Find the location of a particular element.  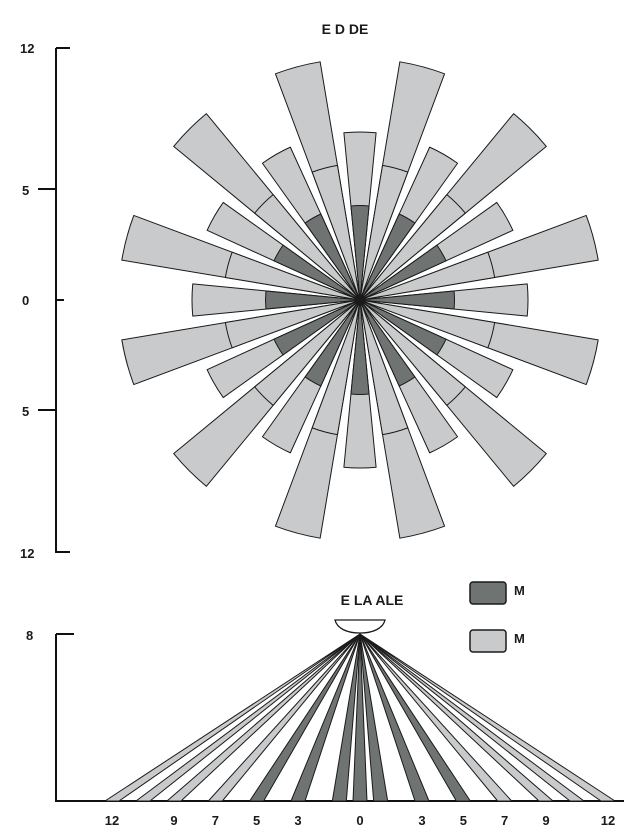

side-x-tick-labels: 12 9 7 5 3 0 3 5 7 9 12 is located at coordinates (360, 820).